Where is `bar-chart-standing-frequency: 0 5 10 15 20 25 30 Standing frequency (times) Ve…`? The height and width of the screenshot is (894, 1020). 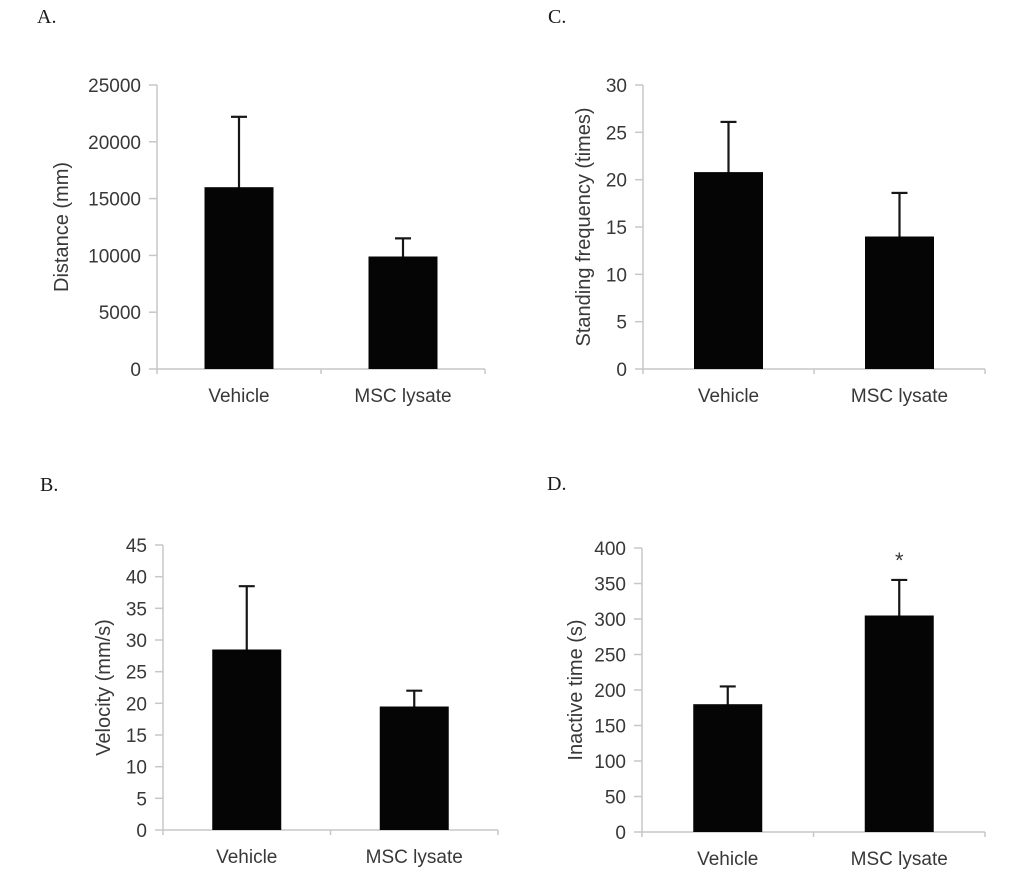 bar-chart-standing-frequency: 0 5 10 15 20 25 30 Standing frequency (times) Ve… is located at coordinates (779, 241).